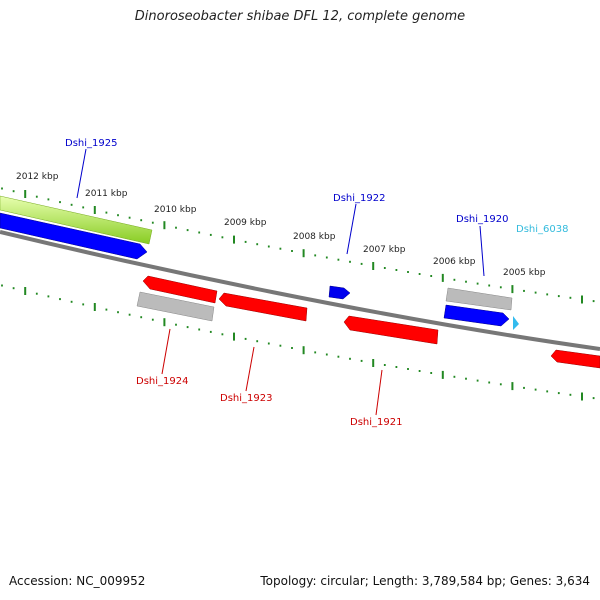  I want to click on gene-dshi-1921, so click(391, 330).